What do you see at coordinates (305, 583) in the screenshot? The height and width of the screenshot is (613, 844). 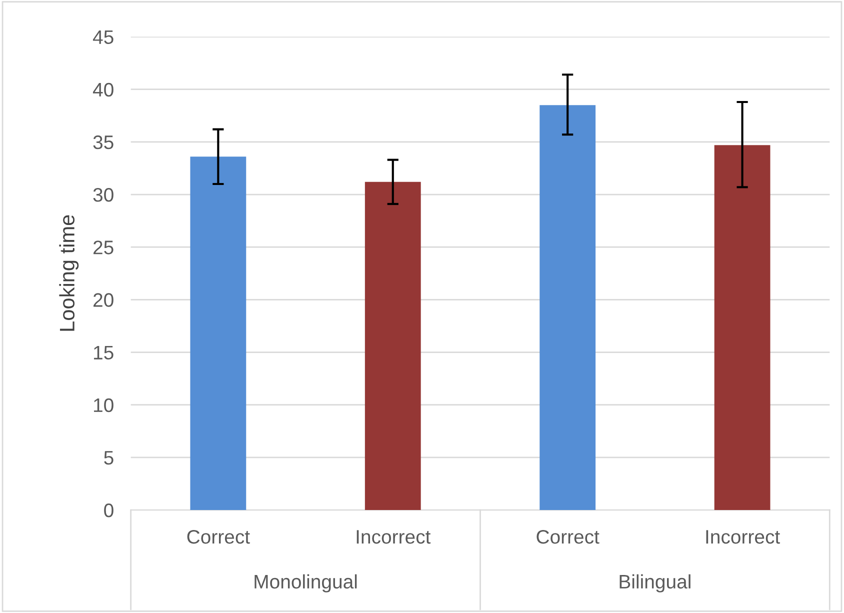 I see `text: Monolingual` at bounding box center [305, 583].